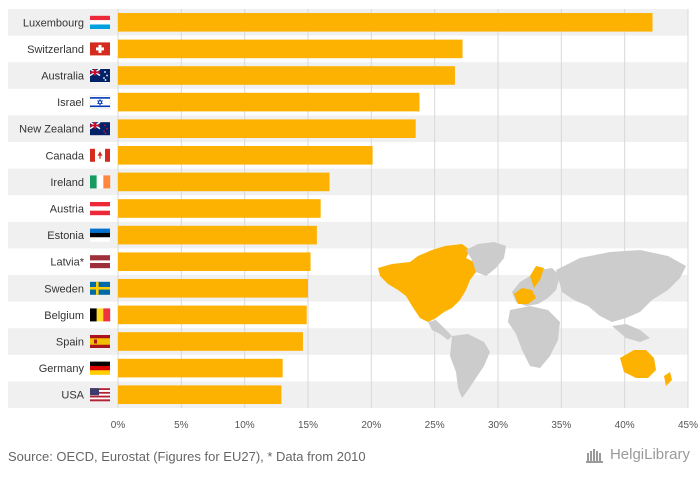 The height and width of the screenshot is (483, 700). What do you see at coordinates (70, 103) in the screenshot?
I see `category-label-israel: Israel` at bounding box center [70, 103].